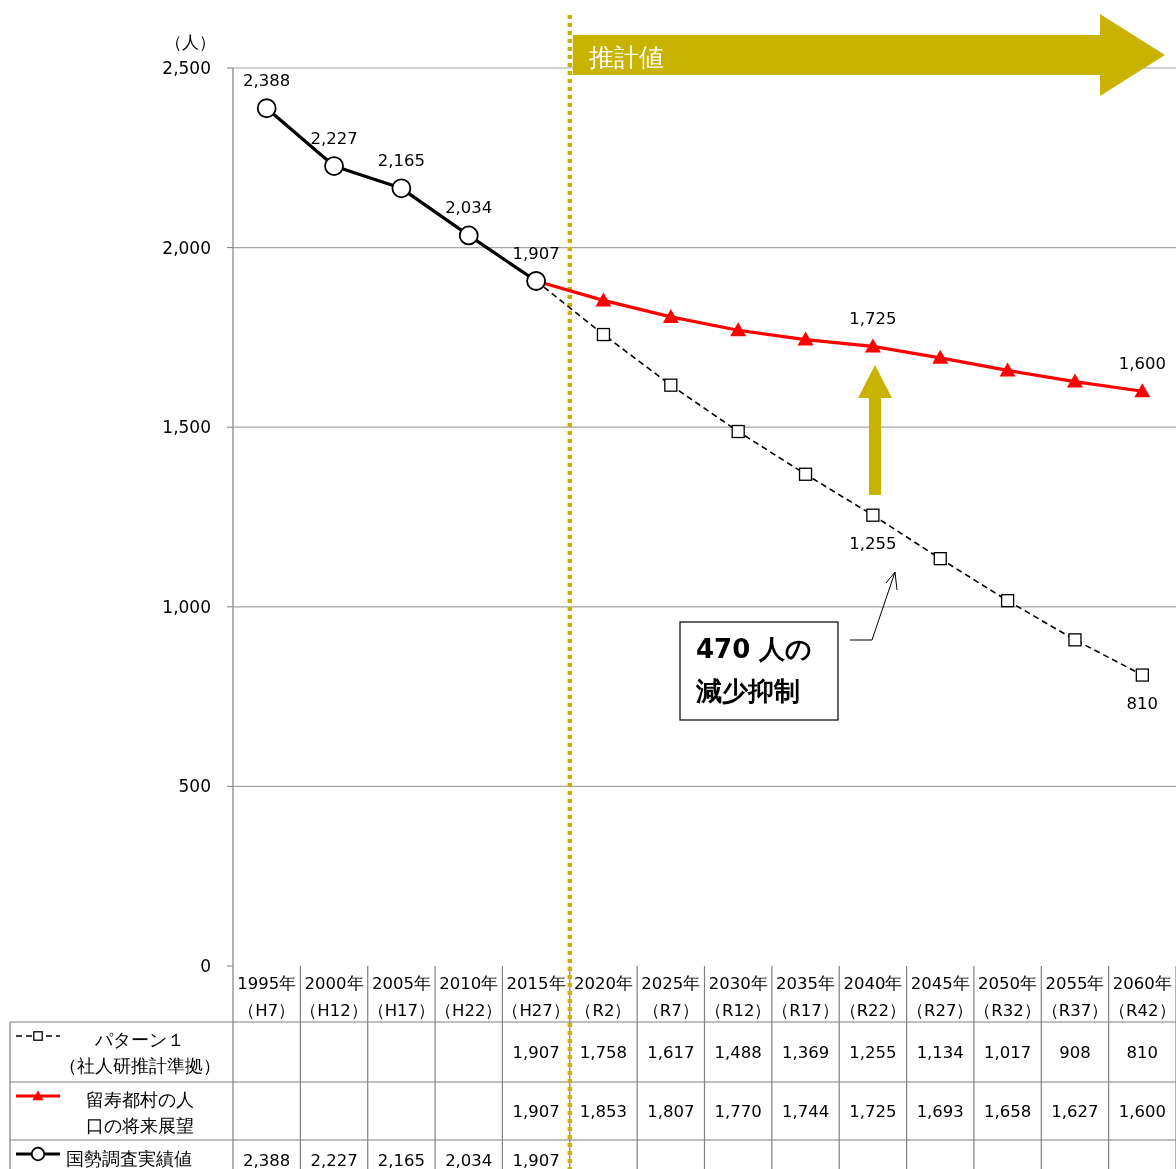 This screenshot has height=1169, width=1176. I want to click on xtick: 2015年（H27）, so click(536, 997).